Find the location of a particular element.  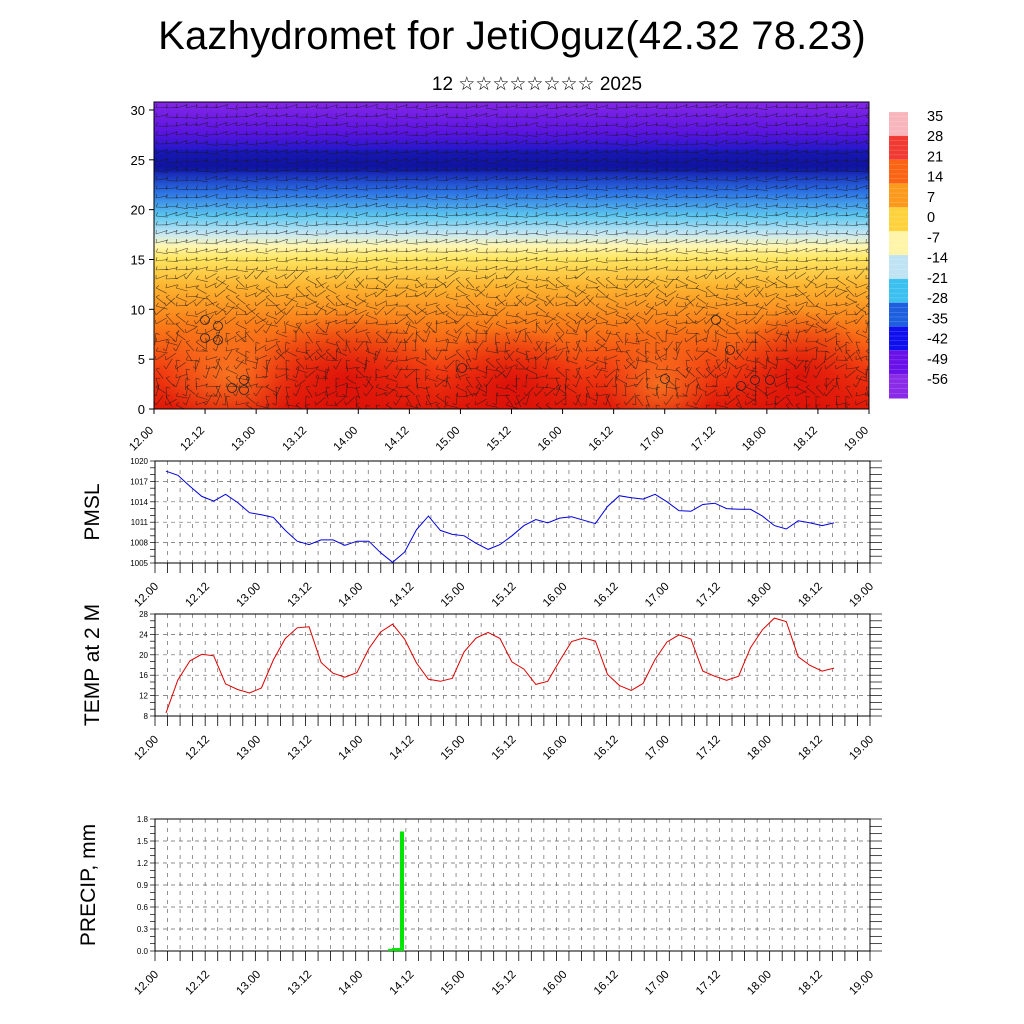

ytick-label: 0.6 is located at coordinates (143, 907).